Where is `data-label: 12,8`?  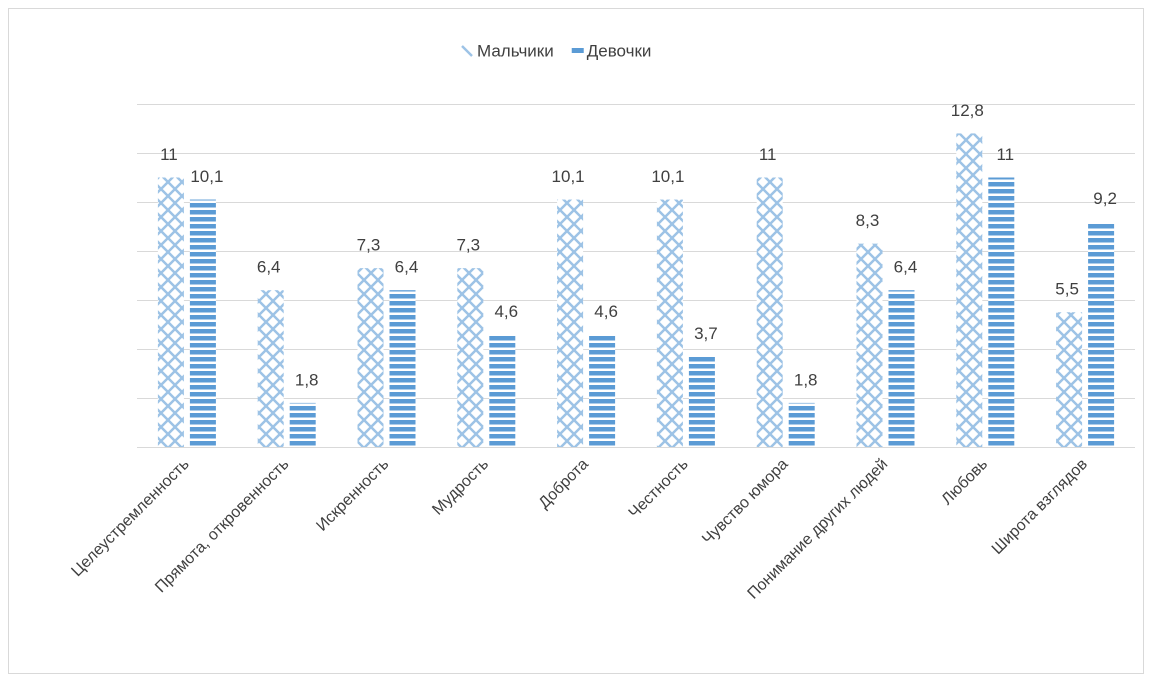
data-label: 12,8 is located at coordinates (967, 110).